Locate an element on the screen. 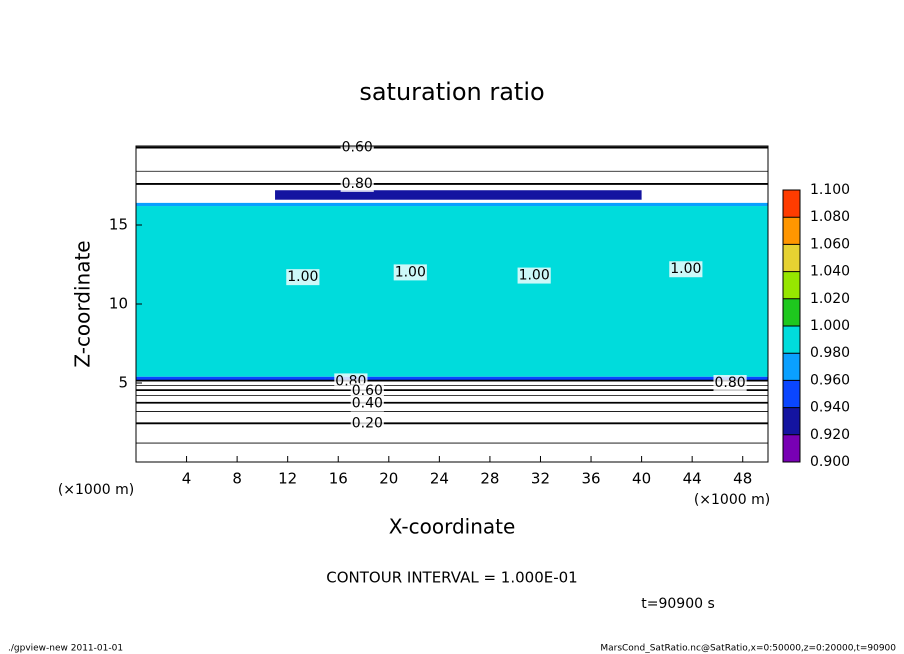  contour-label: 0.40 is located at coordinates (367, 404).